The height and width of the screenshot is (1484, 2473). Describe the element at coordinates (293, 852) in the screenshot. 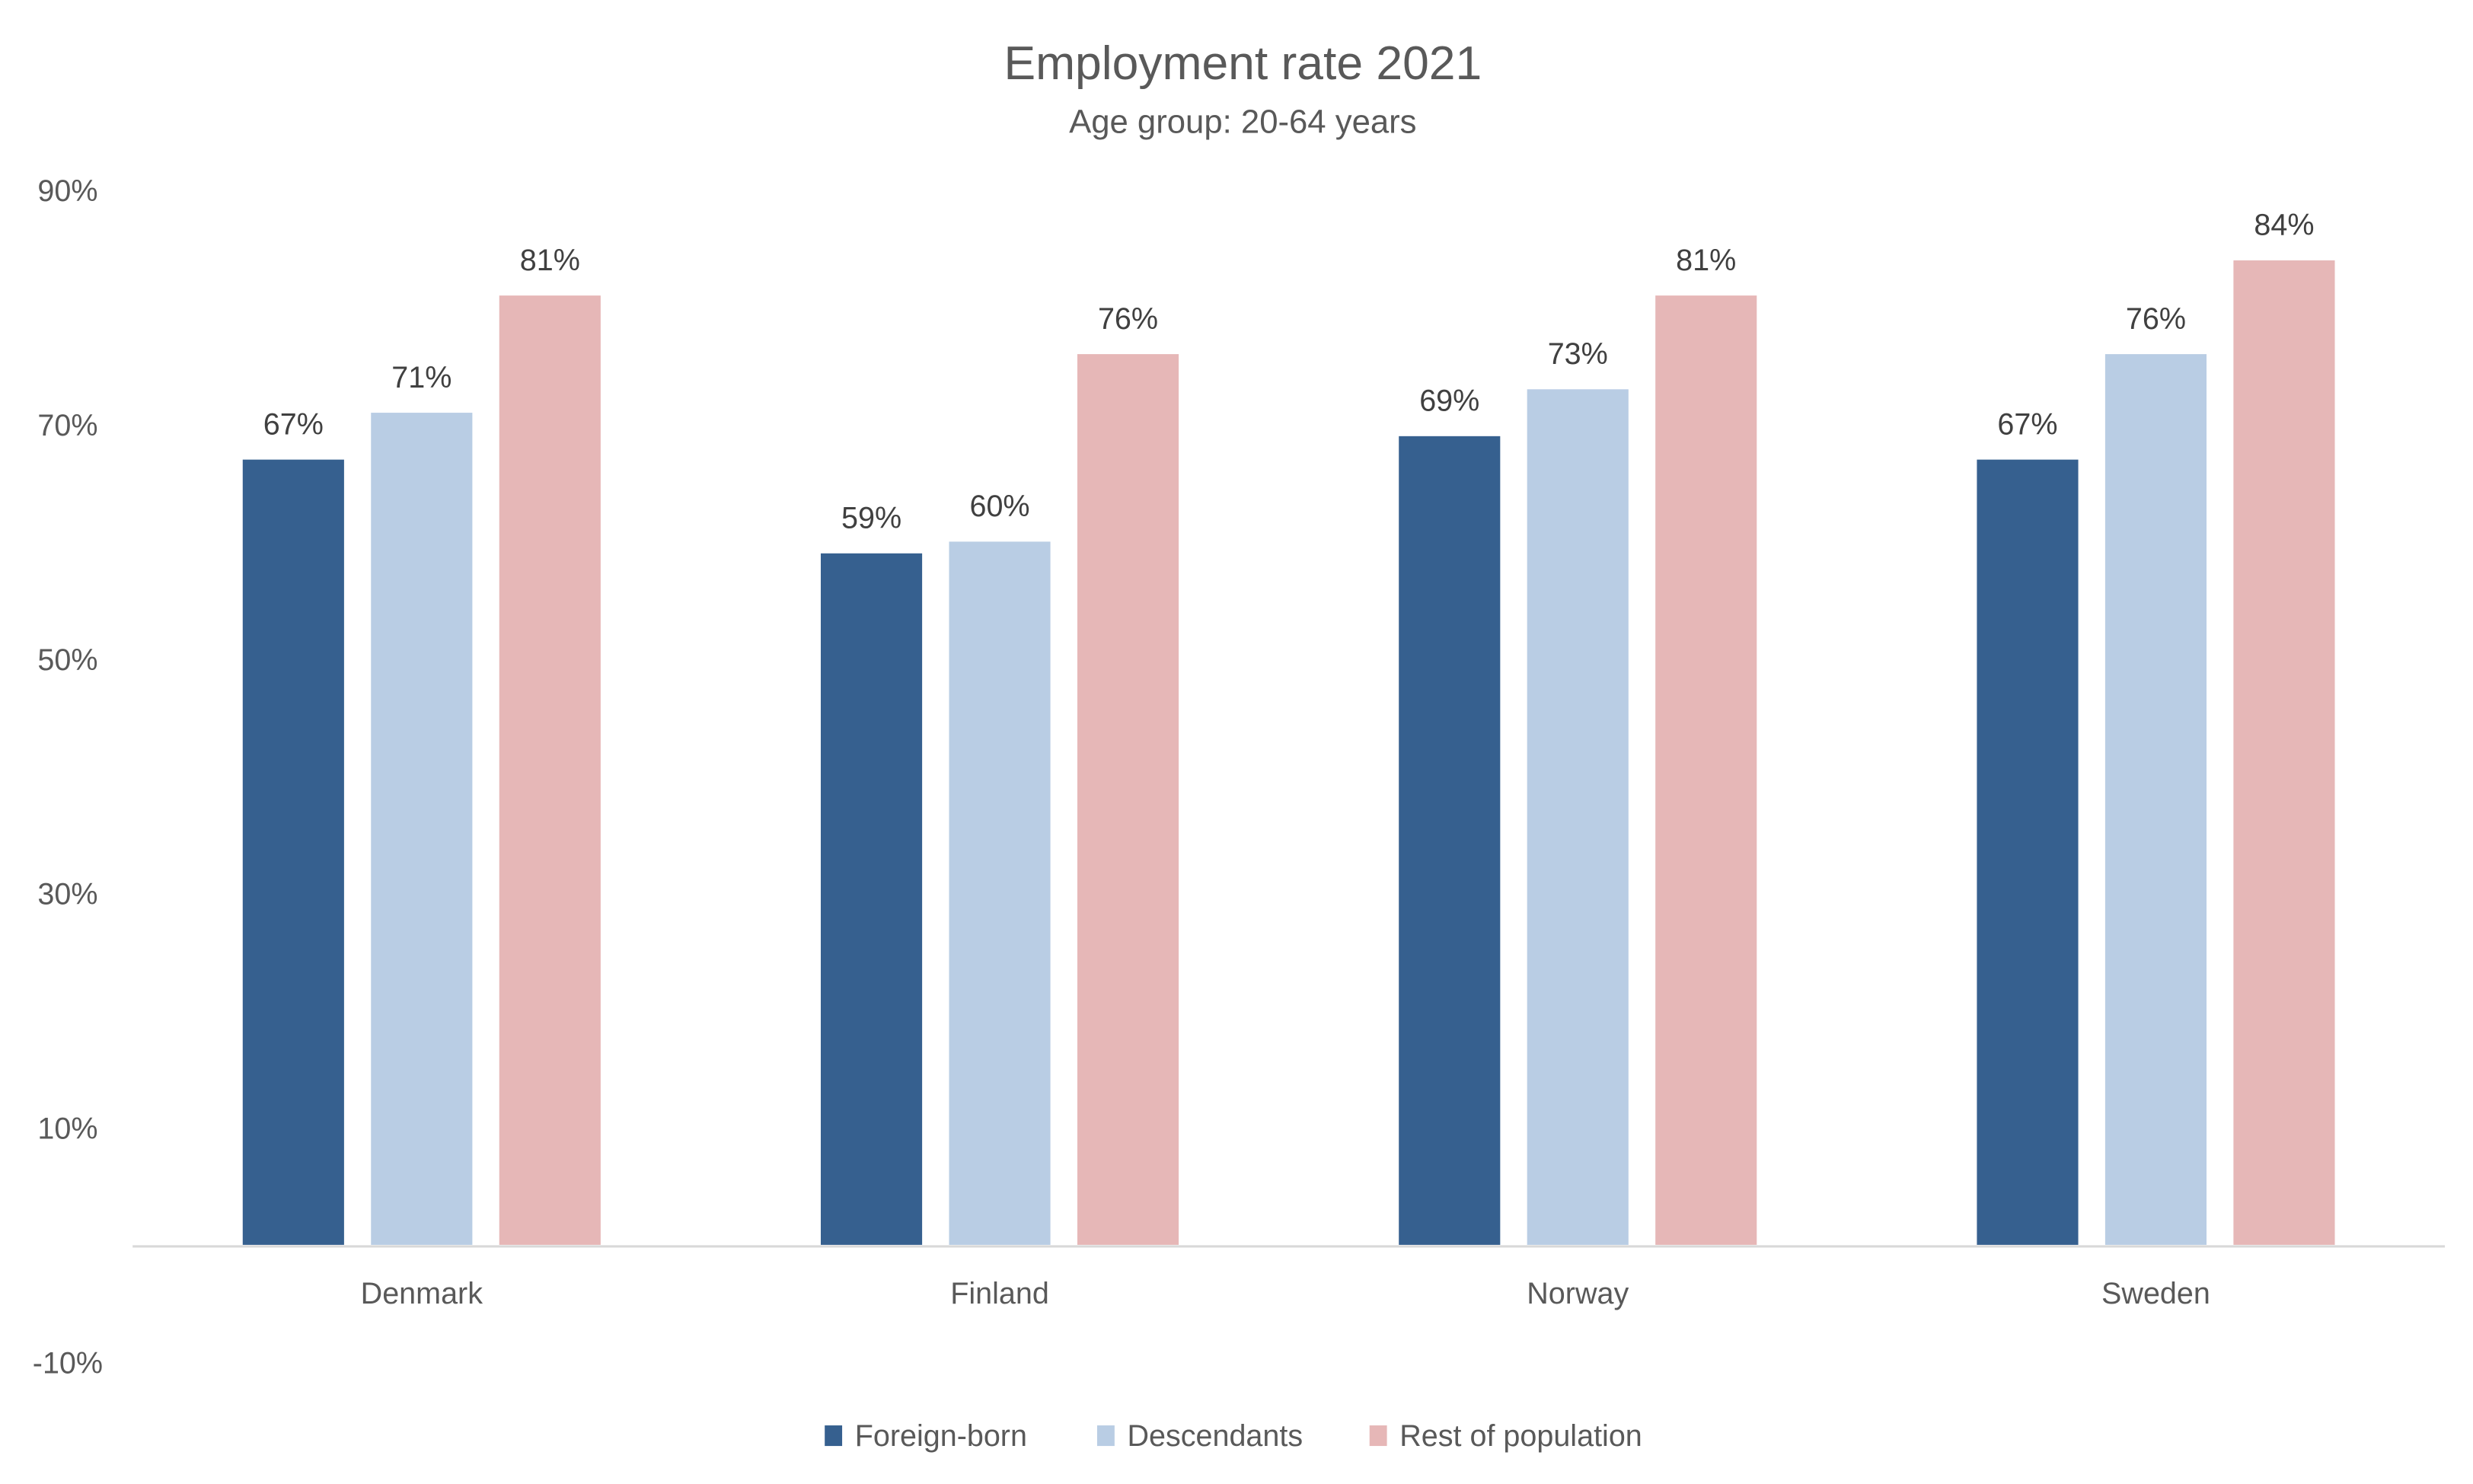

I see `bar-foreign-born-denmark` at that location.